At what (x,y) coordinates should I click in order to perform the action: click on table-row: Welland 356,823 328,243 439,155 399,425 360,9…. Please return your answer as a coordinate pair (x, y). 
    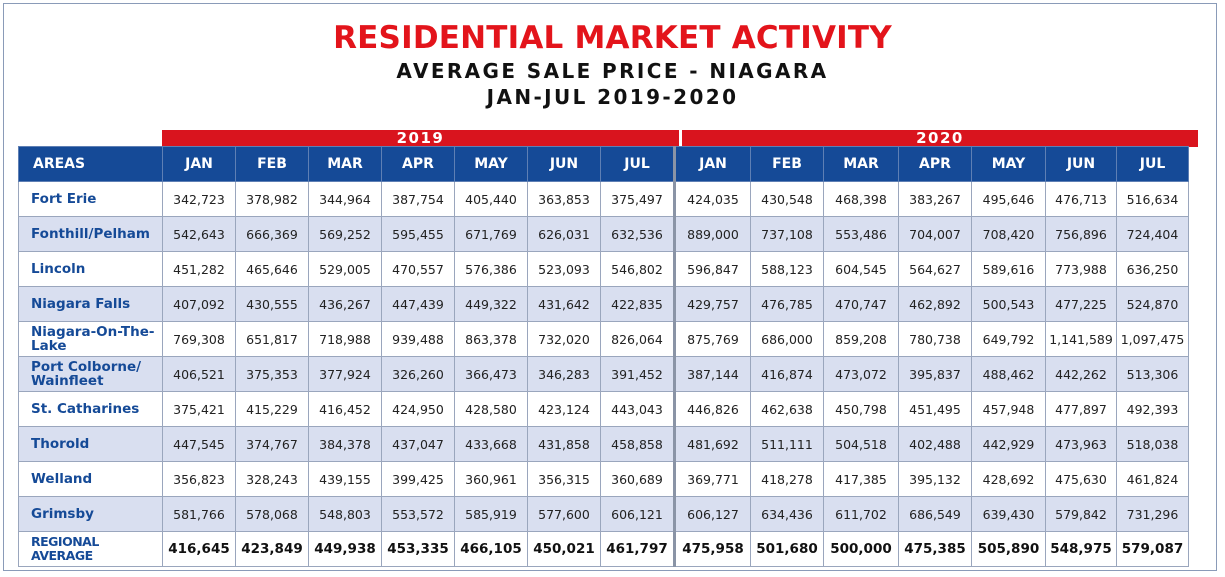
    Looking at the image, I should click on (603, 479).